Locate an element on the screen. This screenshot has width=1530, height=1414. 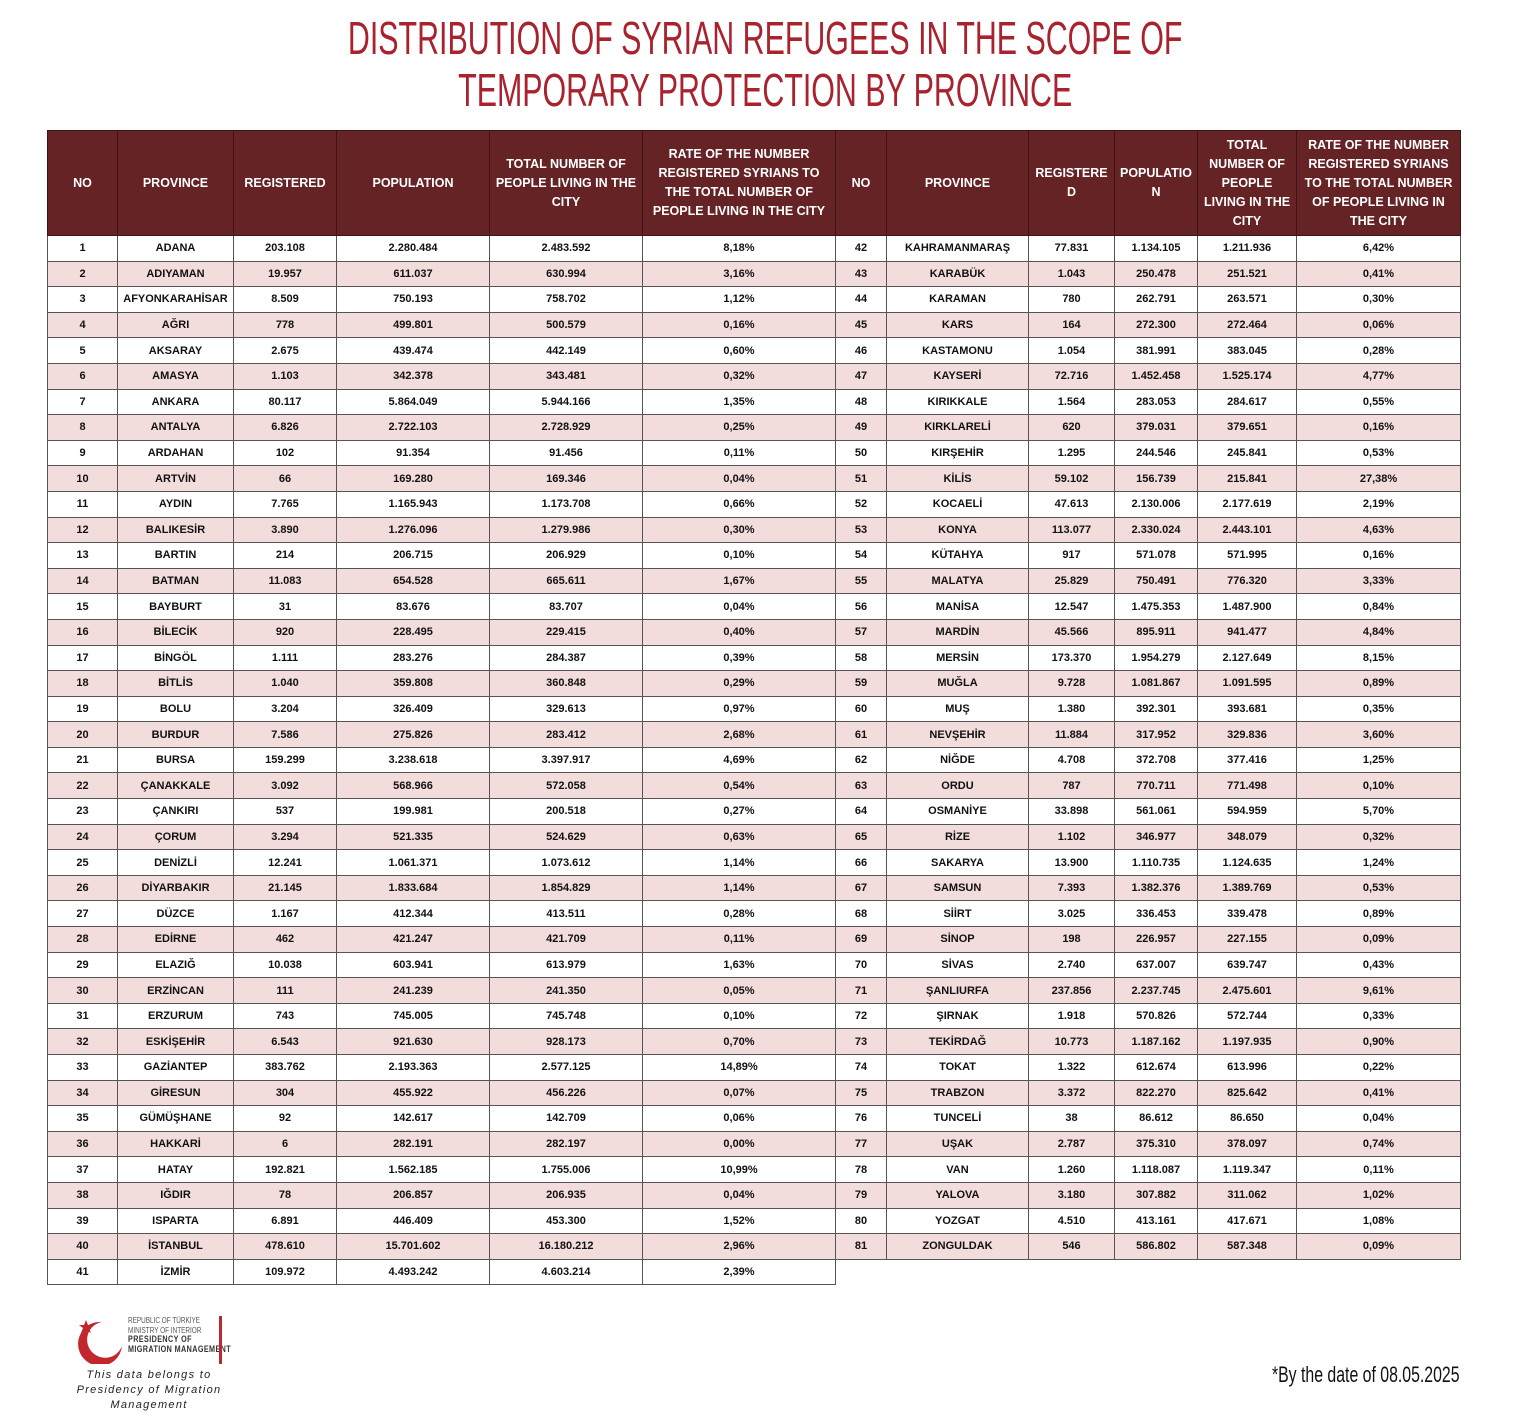
table-cell: KONYA is located at coordinates (957, 530).